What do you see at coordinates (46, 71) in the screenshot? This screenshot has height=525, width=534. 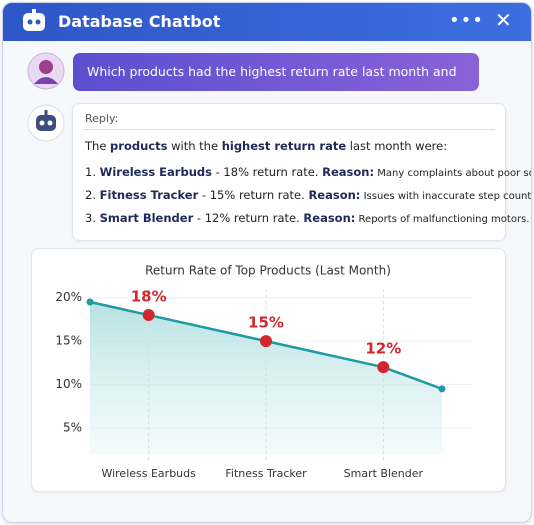 I see `user-avatar` at bounding box center [46, 71].